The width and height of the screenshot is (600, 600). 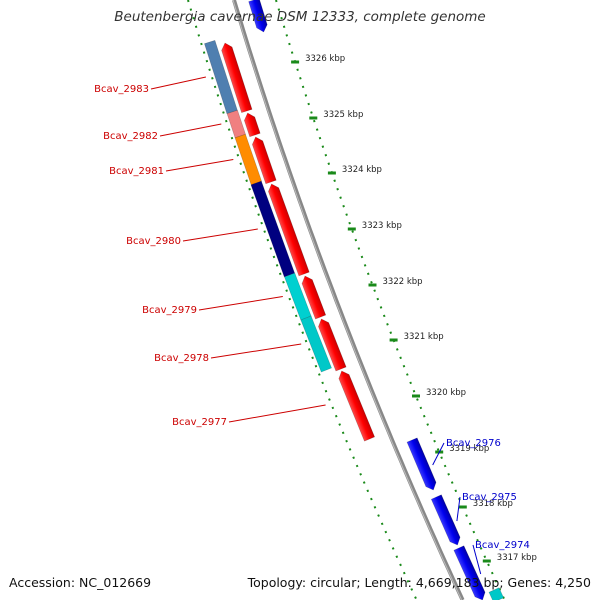 What do you see at coordinates (489, 497) in the screenshot?
I see `gene-label-bcav-2975: Bcav_2975` at bounding box center [489, 497].